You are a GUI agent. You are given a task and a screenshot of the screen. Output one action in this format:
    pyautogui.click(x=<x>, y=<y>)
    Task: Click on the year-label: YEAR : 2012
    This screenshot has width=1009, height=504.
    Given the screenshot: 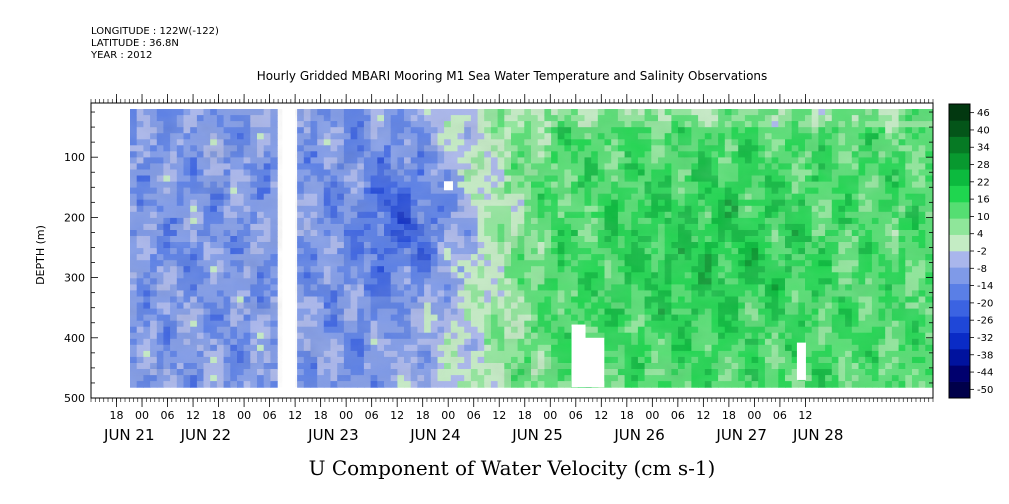 What is the action you would take?
    pyautogui.click(x=122, y=55)
    